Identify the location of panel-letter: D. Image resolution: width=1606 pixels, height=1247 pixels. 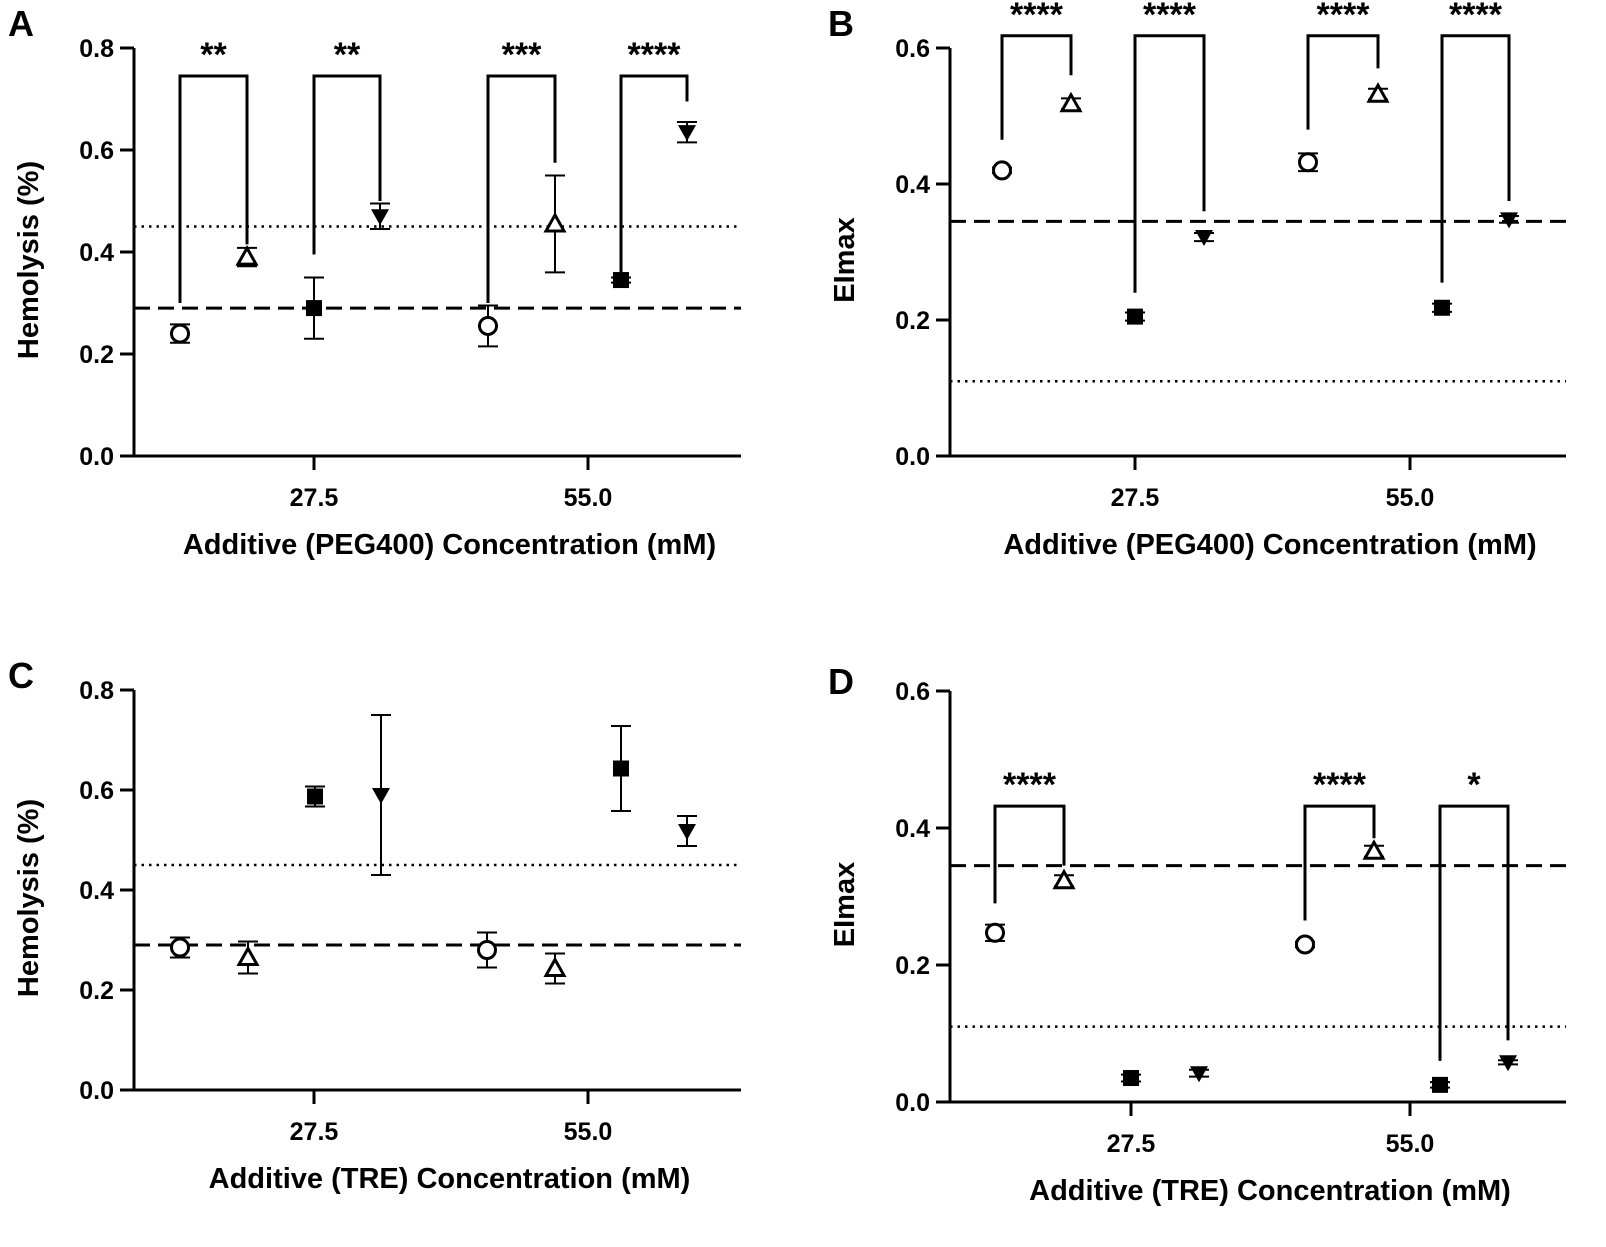
(841, 681).